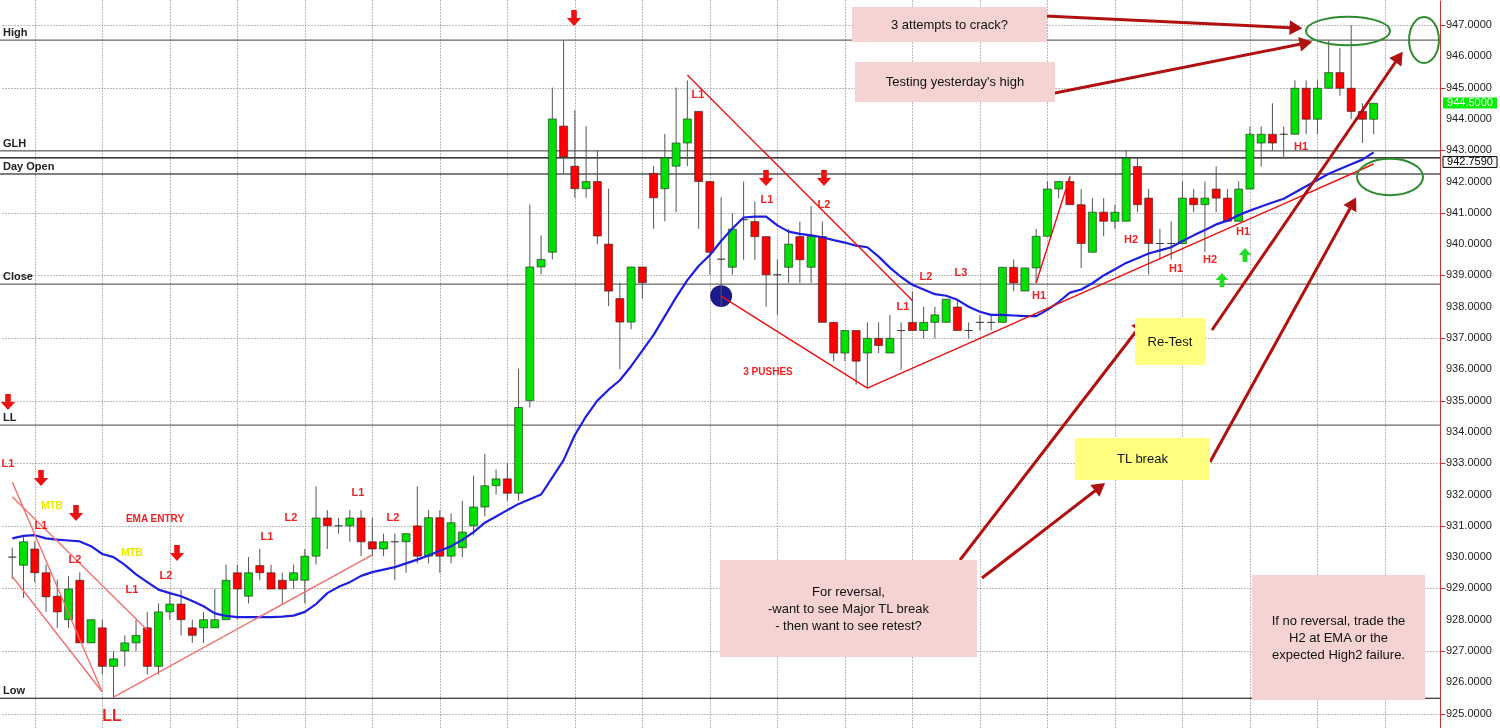 The image size is (1500, 728). What do you see at coordinates (15, 32) in the screenshot?
I see `ref-line-label: High` at bounding box center [15, 32].